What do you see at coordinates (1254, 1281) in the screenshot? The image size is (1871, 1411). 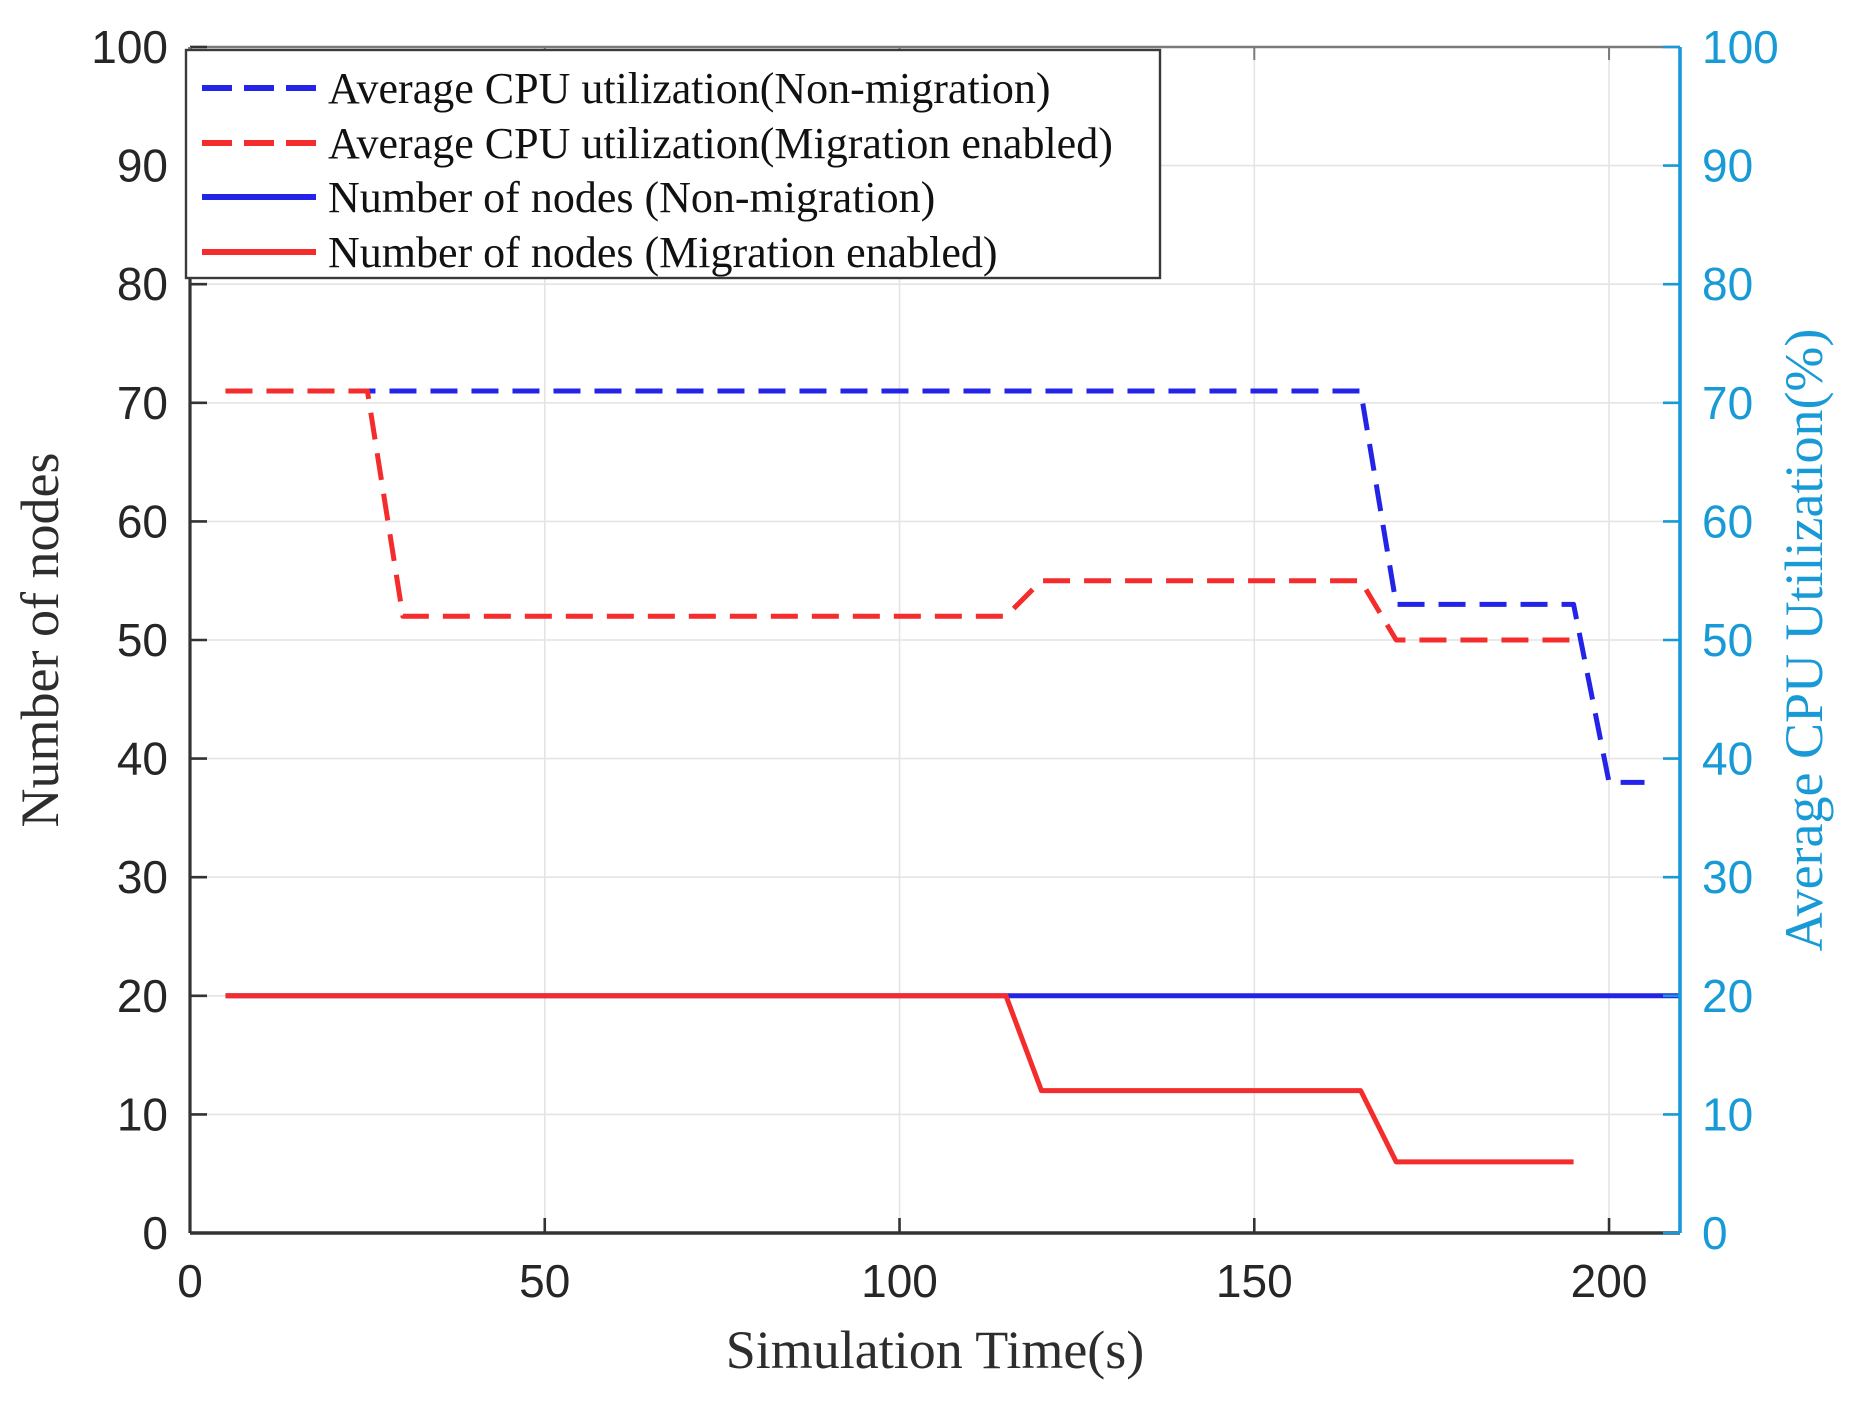 I see `x-tick-label: 150` at bounding box center [1254, 1281].